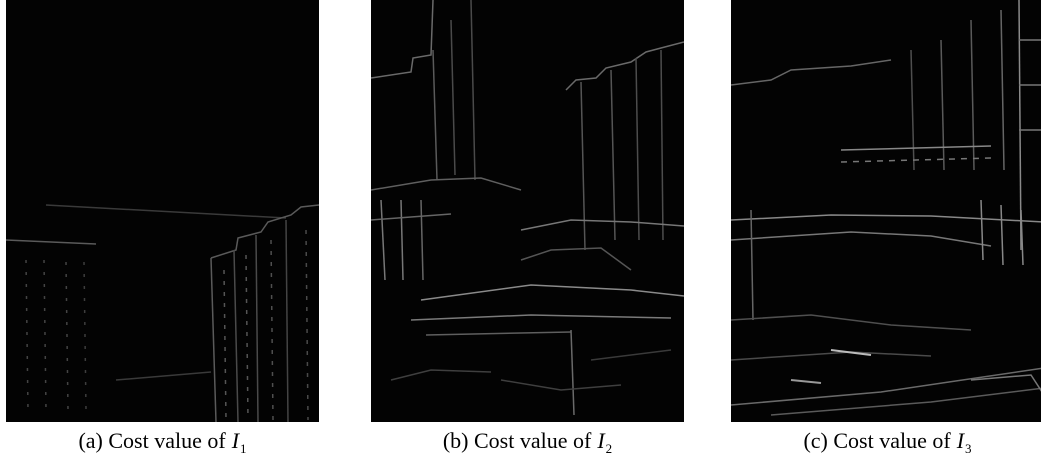 This screenshot has height=463, width=1041. I want to click on caption-a-subscript: 1, so click(243, 448).